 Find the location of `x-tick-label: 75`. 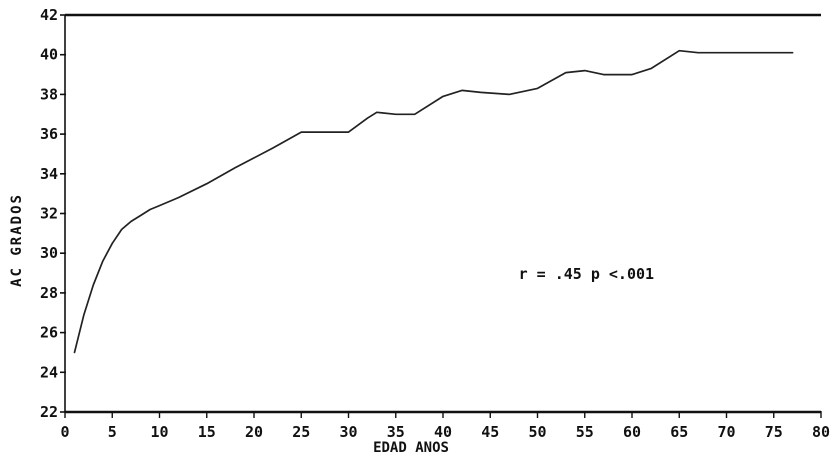

x-tick-label: 75 is located at coordinates (774, 432).